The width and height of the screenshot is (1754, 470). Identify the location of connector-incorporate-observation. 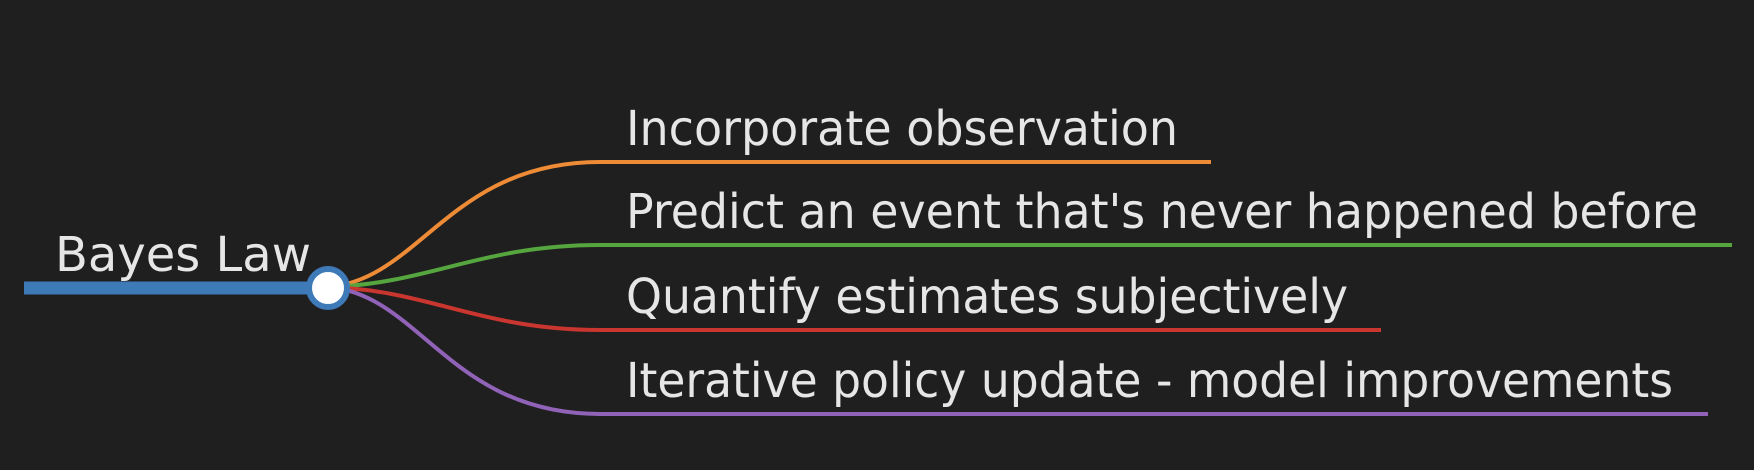
(464, 224).